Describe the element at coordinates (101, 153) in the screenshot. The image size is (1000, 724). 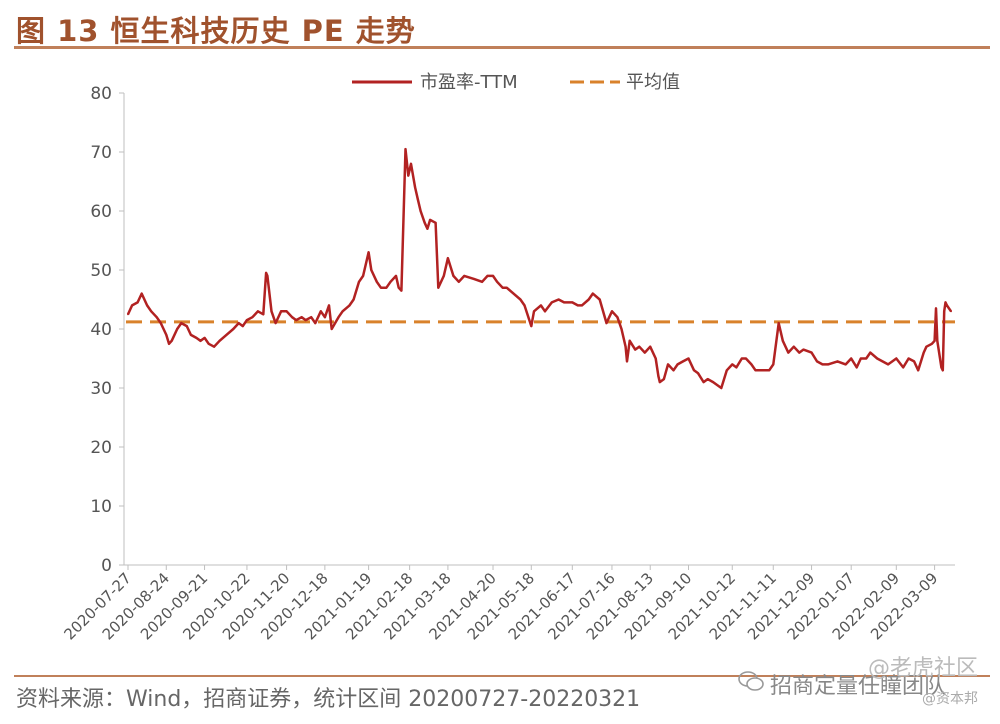
I see `y-tick-label: 70` at that location.